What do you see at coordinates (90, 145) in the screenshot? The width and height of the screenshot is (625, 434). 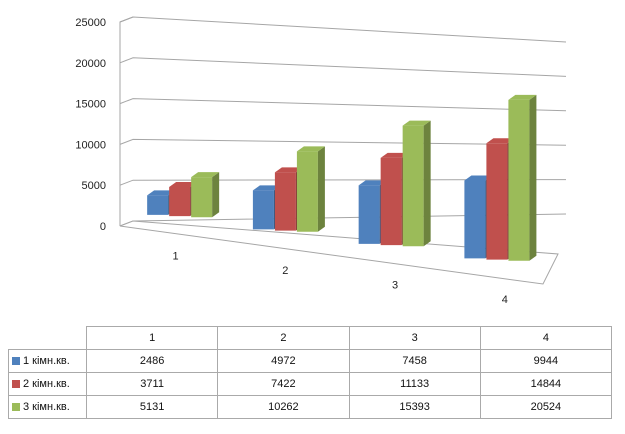 I see `y-tick-label: 10000` at bounding box center [90, 145].